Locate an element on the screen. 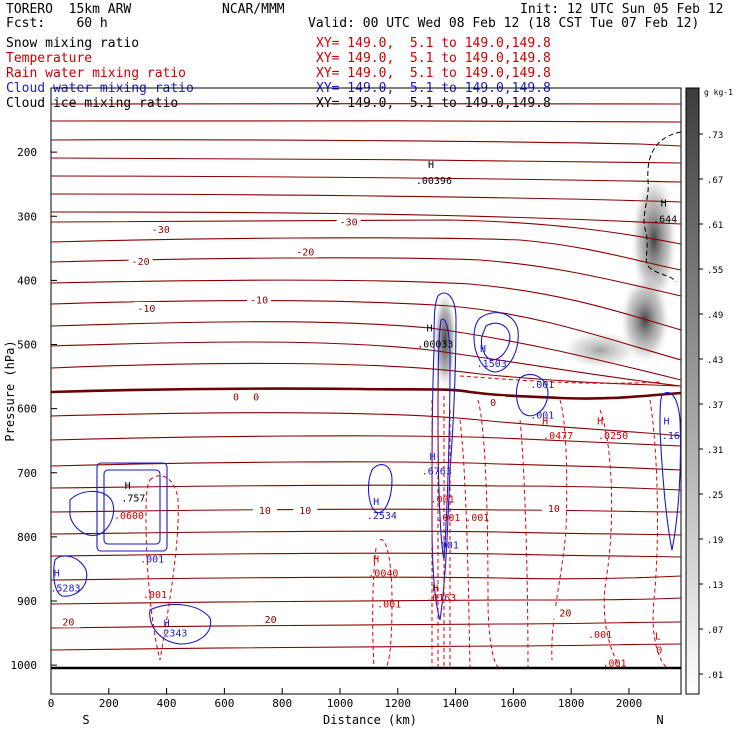 This screenshot has width=740, height=740. legend-snow-label: Snow mixing ratio is located at coordinates (73, 43).